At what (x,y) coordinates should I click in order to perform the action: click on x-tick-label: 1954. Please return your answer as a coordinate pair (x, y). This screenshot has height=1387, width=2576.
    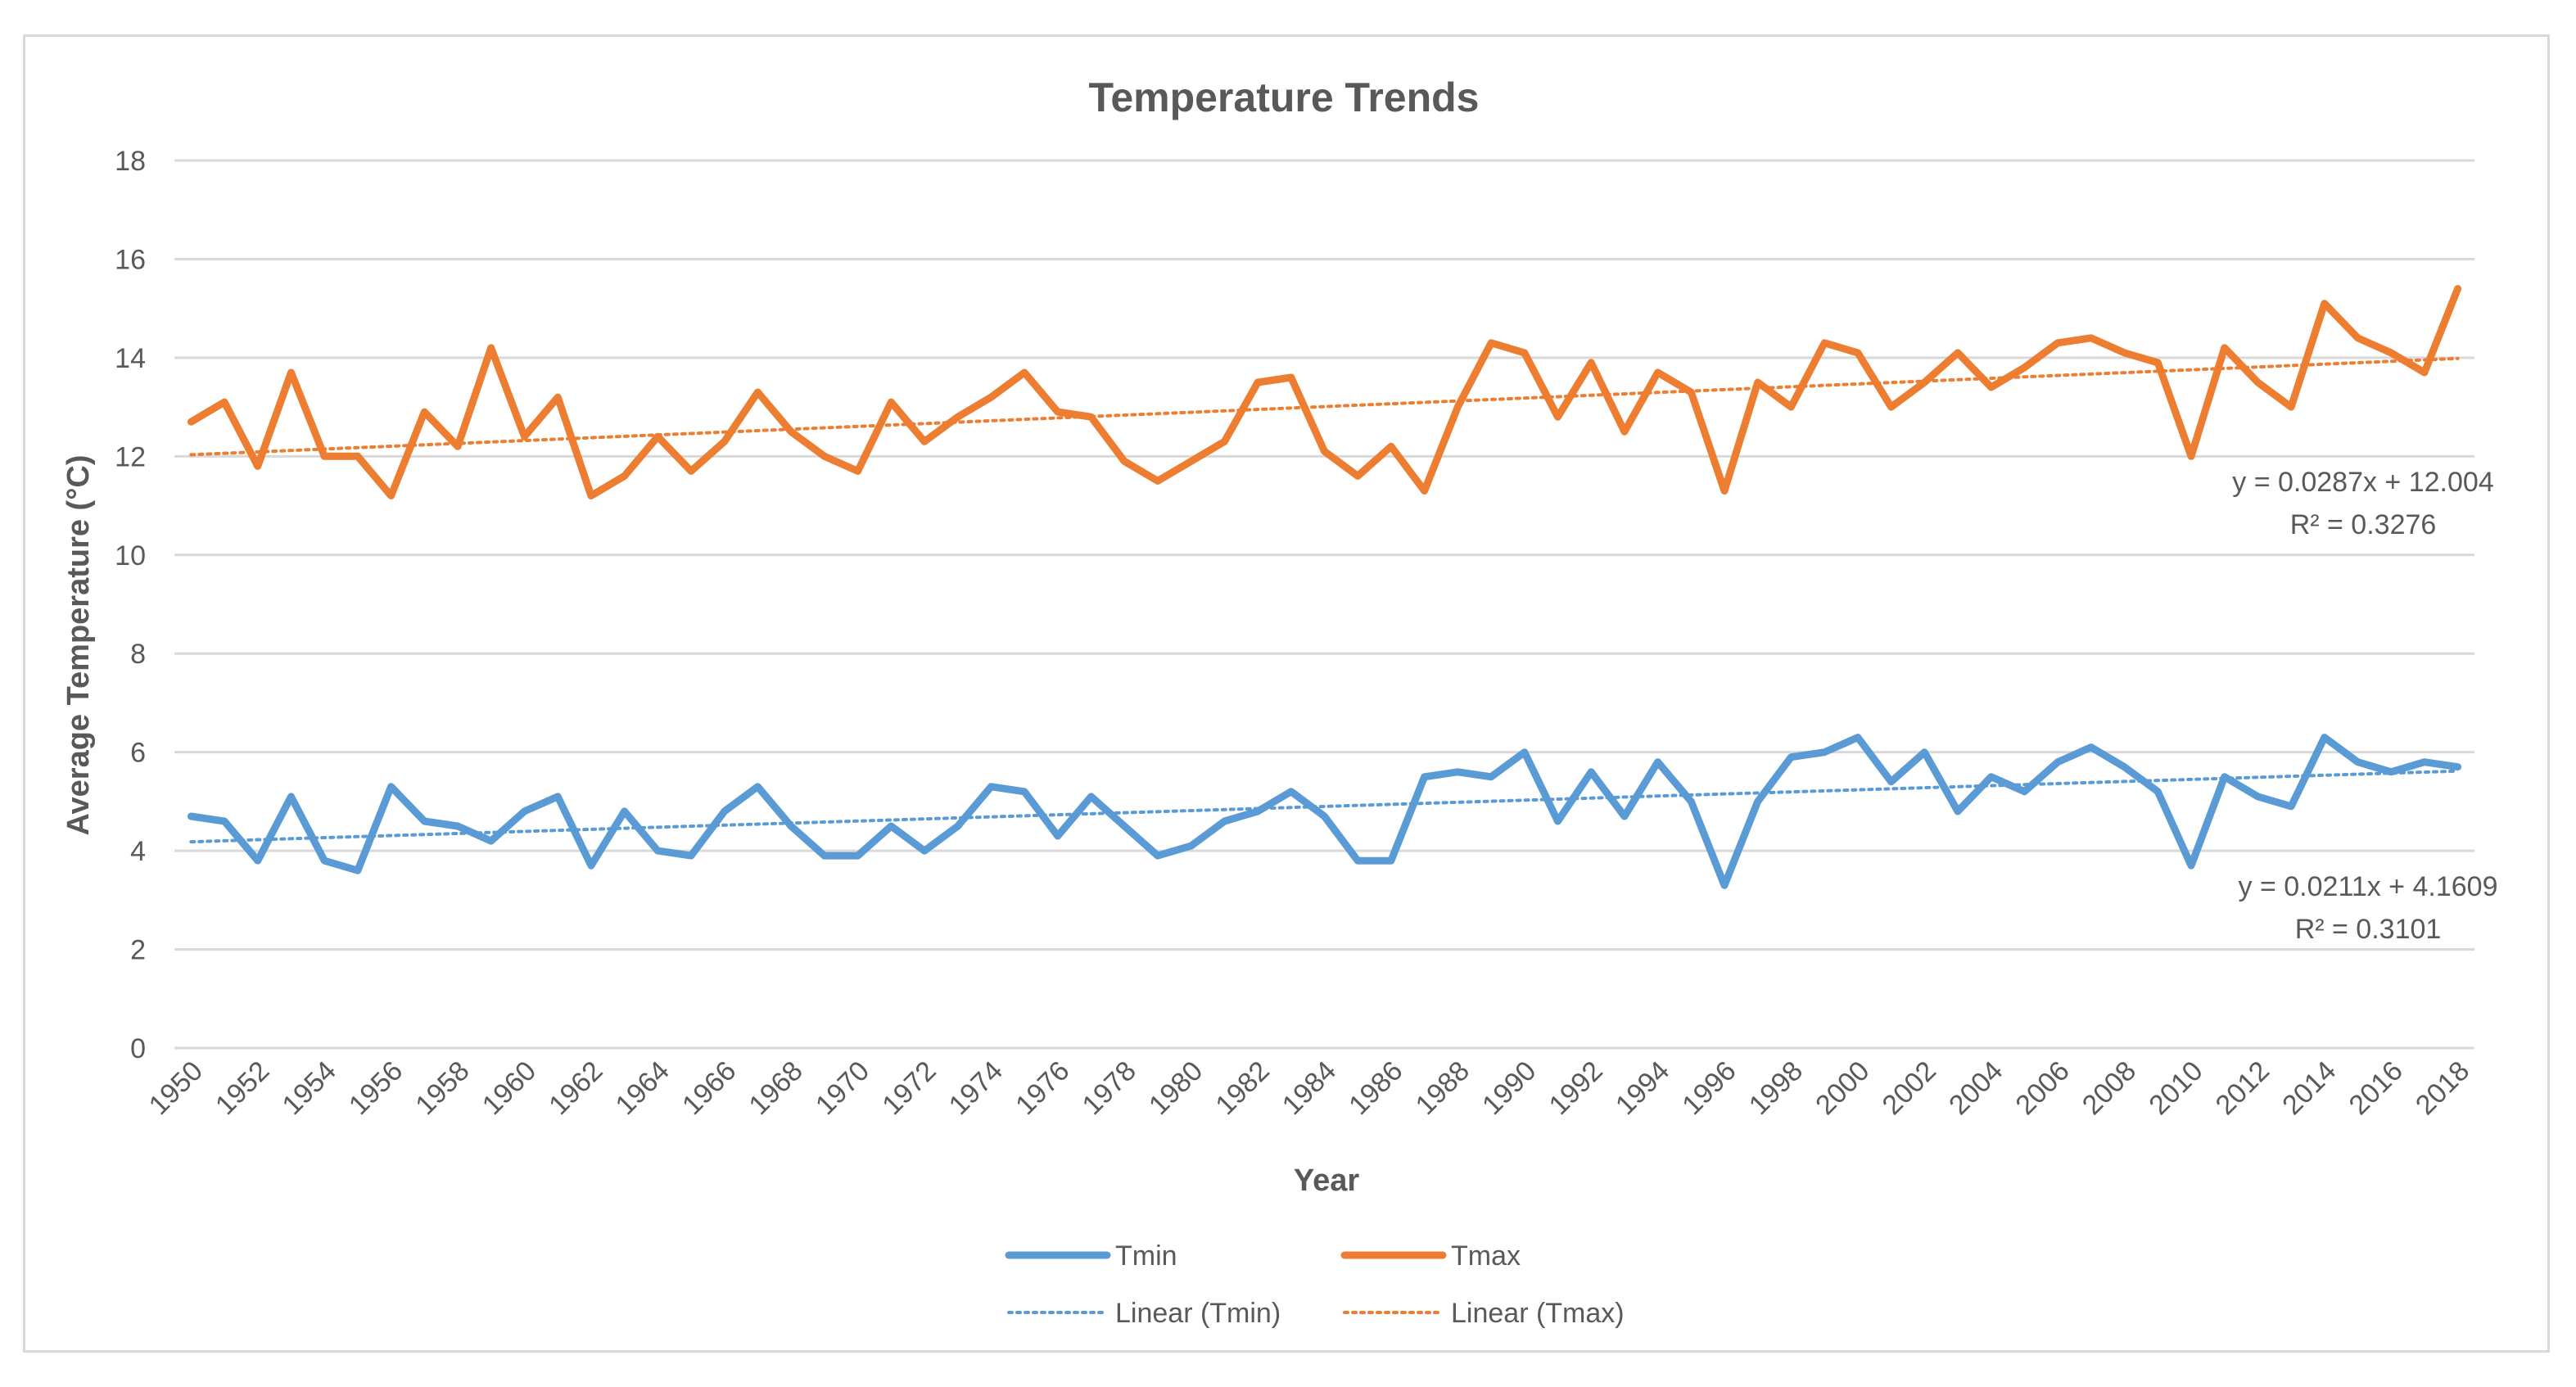
    Looking at the image, I should click on (308, 1088).